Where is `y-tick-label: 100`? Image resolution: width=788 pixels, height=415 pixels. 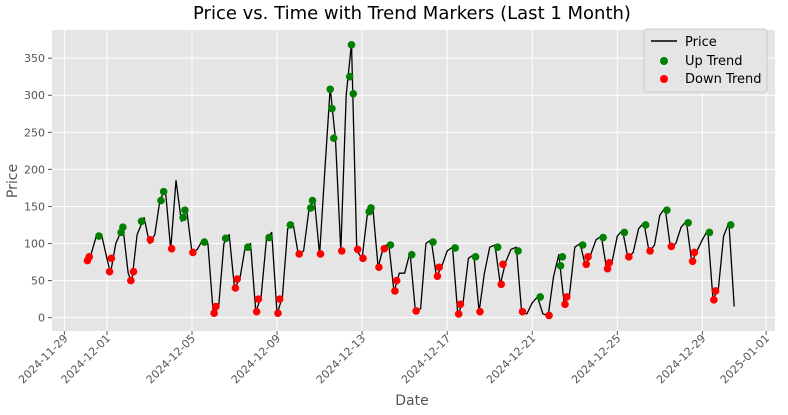
y-tick-label: 100 is located at coordinates (34, 244).